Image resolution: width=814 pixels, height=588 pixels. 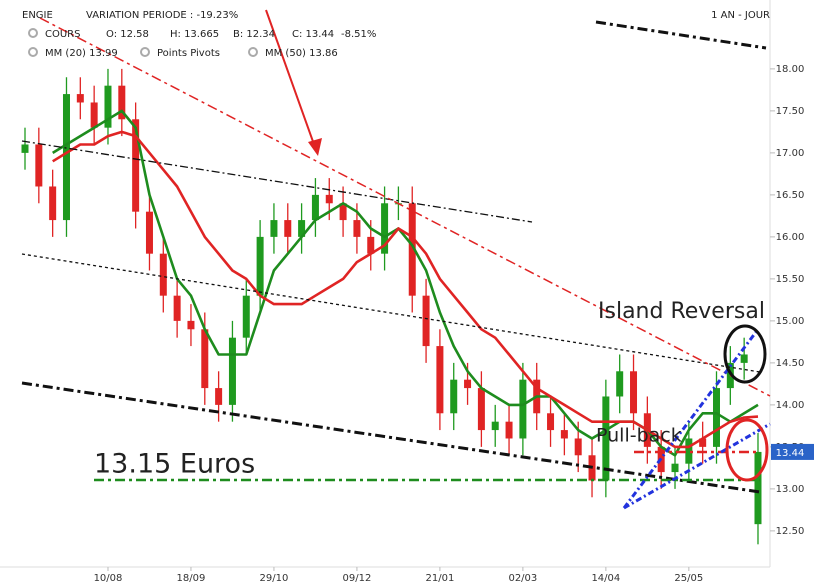 What do you see at coordinates (790, 363) in the screenshot?
I see `y-tick-label: 14.50` at bounding box center [790, 363].